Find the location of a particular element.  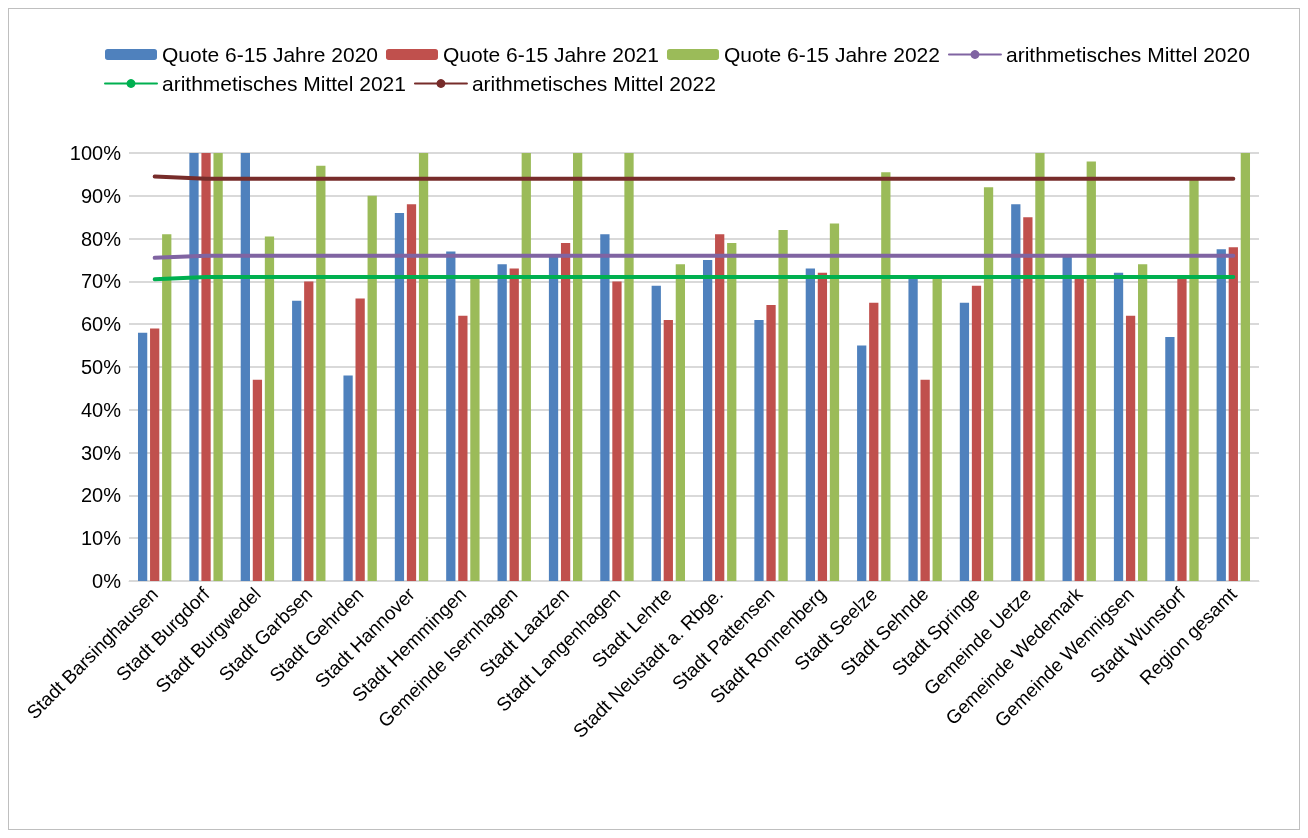

legend-label: Quote 6-15 Jahre 2021 is located at coordinates (550, 54).